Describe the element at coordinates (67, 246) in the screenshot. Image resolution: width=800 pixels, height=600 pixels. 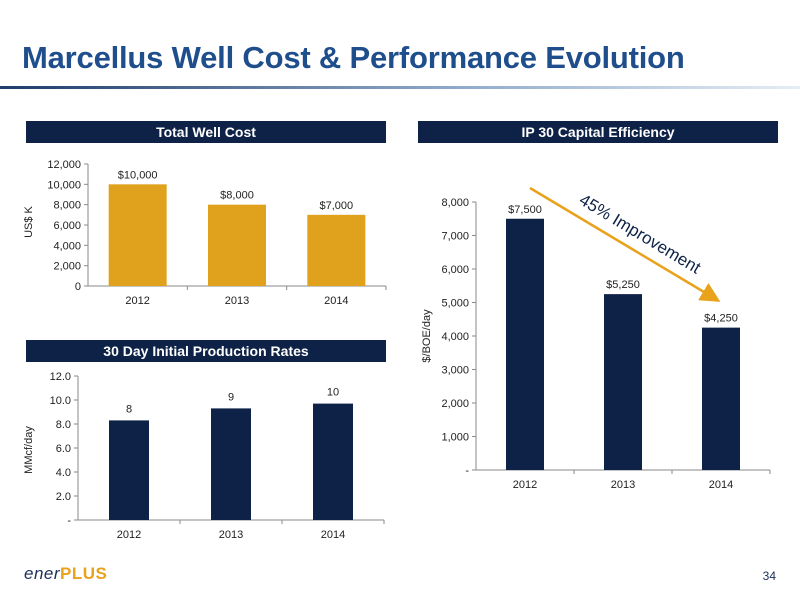
I see `cost-y-tick-label: 4,000` at that location.